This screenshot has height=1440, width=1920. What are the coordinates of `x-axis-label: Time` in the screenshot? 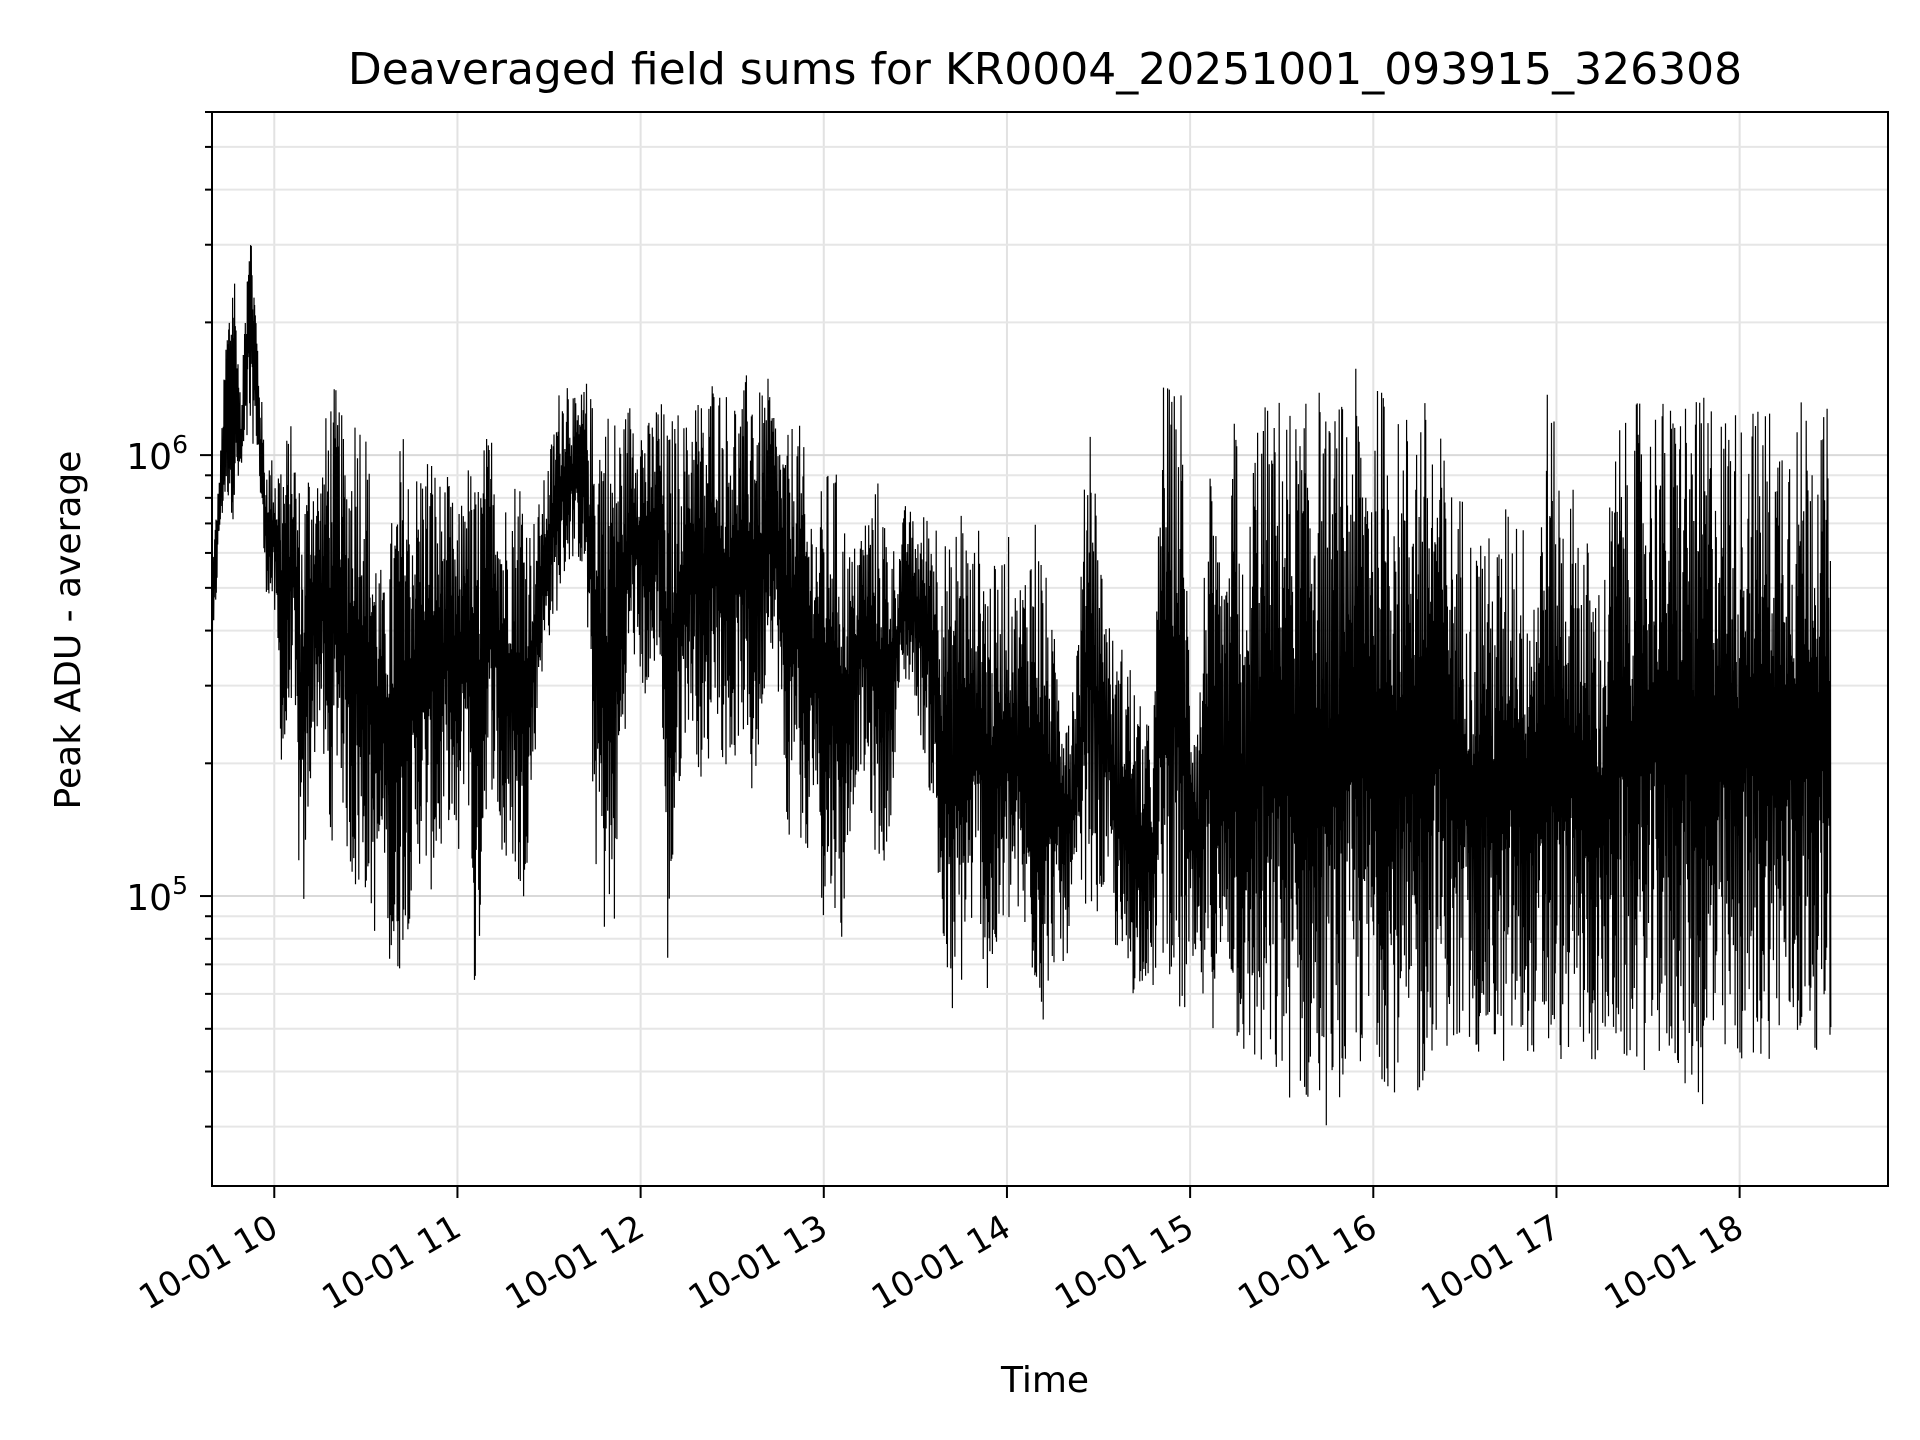 It's located at (1044, 1380).